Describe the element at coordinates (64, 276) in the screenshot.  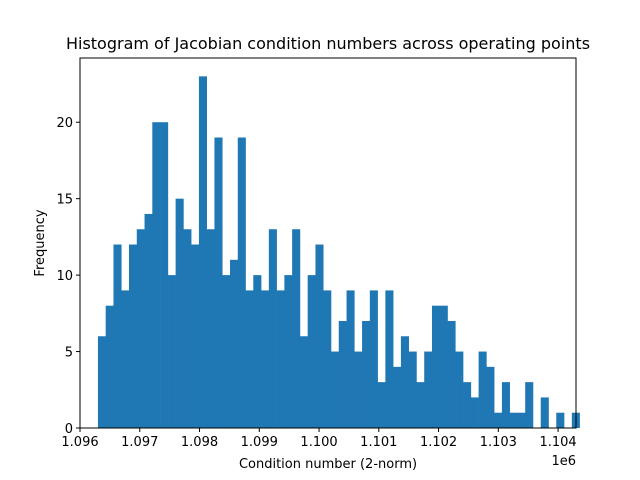
I see `y-tick-label: 10` at that location.